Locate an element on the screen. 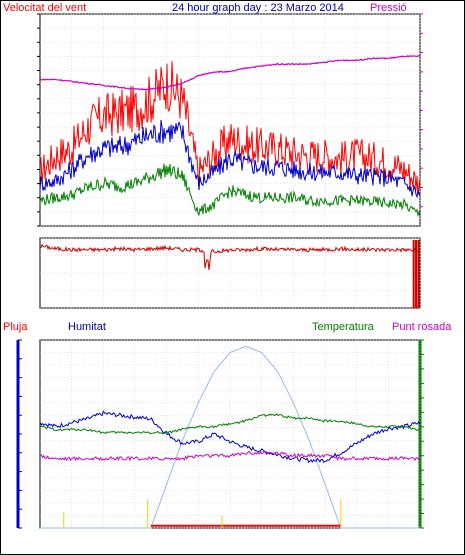 This screenshot has height=555, width=465. dewpoint-label: Punt rosada is located at coordinates (422, 327).